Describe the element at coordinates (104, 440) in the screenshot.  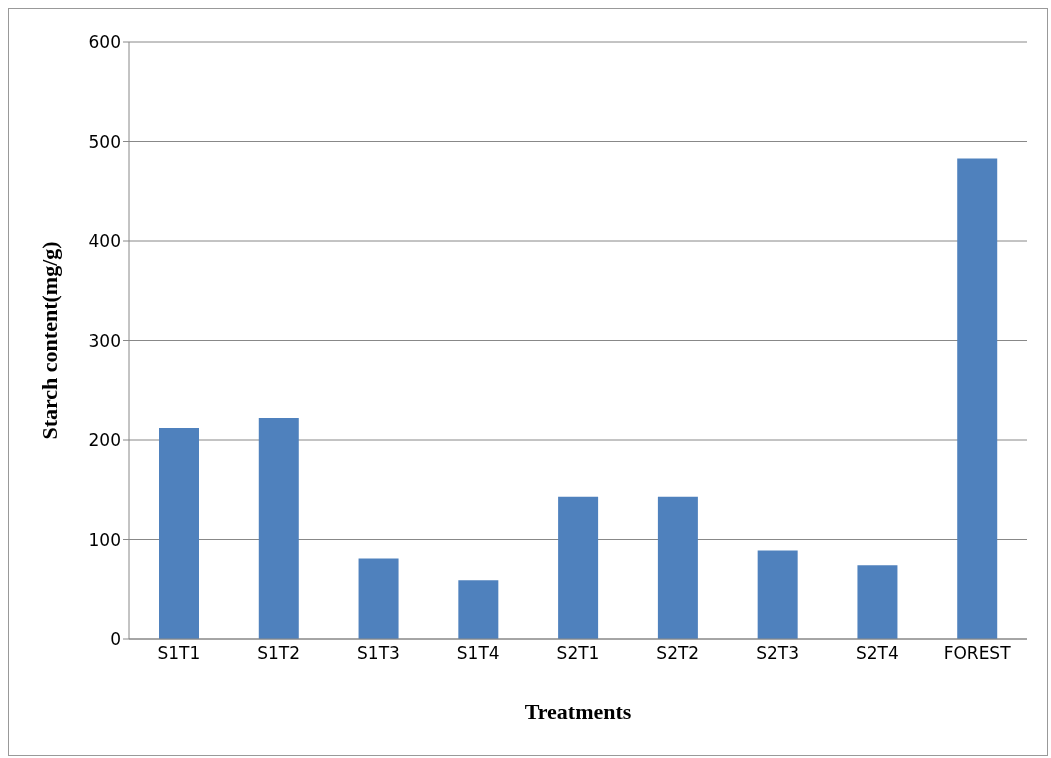
I see `y-tick-label: 200` at that location.